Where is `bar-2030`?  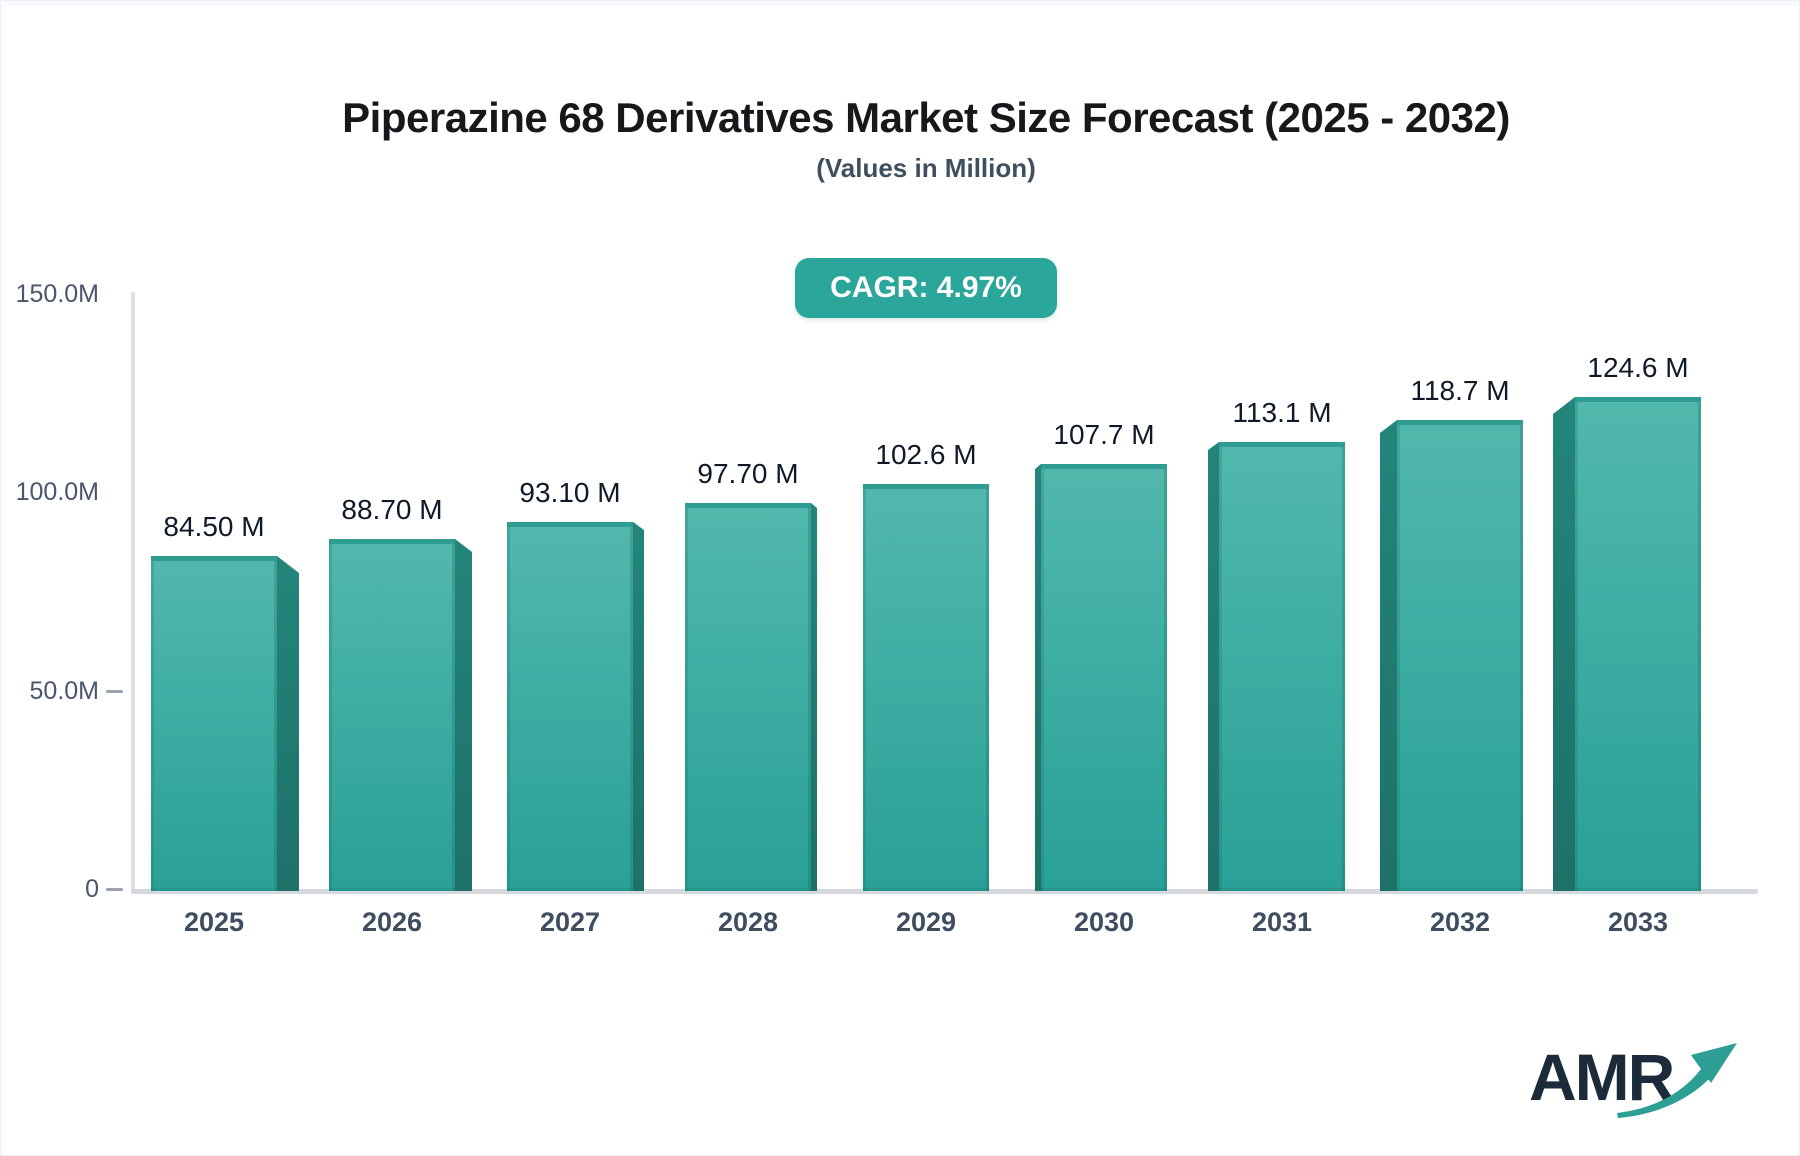
bar-2030 is located at coordinates (1104, 677).